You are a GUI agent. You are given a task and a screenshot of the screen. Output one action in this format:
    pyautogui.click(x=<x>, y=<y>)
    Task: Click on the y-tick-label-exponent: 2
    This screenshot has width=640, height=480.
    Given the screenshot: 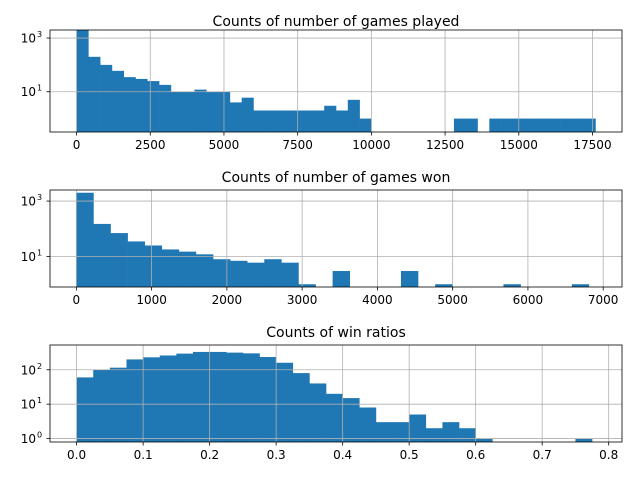 What is the action you would take?
    pyautogui.click(x=39, y=366)
    